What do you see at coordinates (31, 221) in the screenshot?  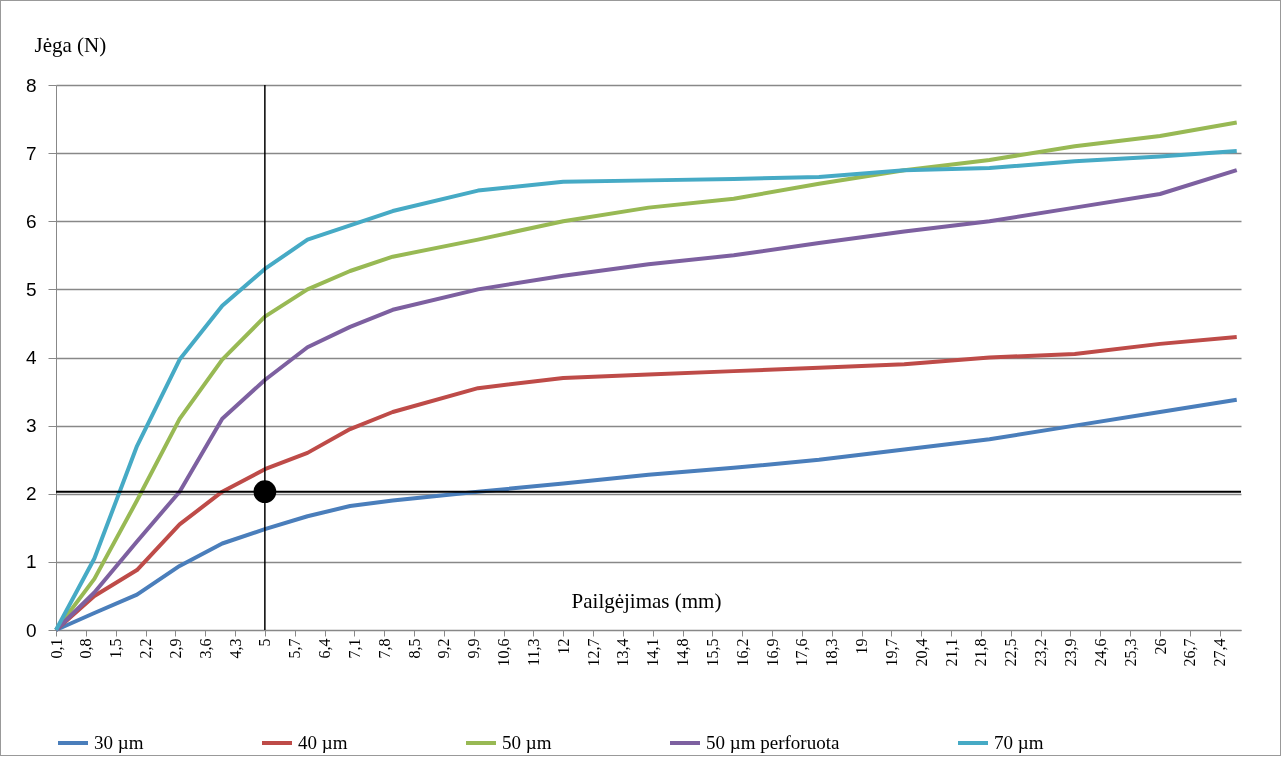 I see `y-tick-label: 6` at bounding box center [31, 221].